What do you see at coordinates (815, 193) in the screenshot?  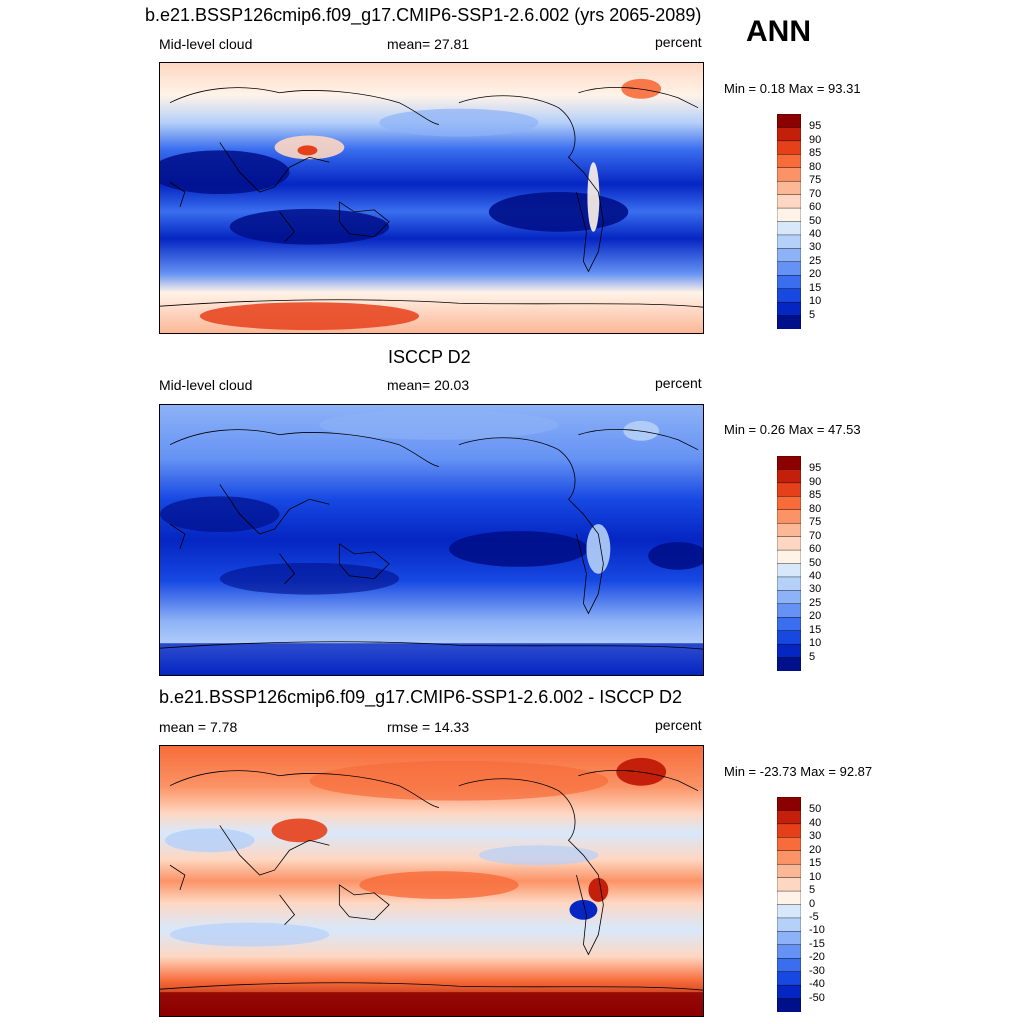 I see `colorbar-tick-label: 70` at bounding box center [815, 193].